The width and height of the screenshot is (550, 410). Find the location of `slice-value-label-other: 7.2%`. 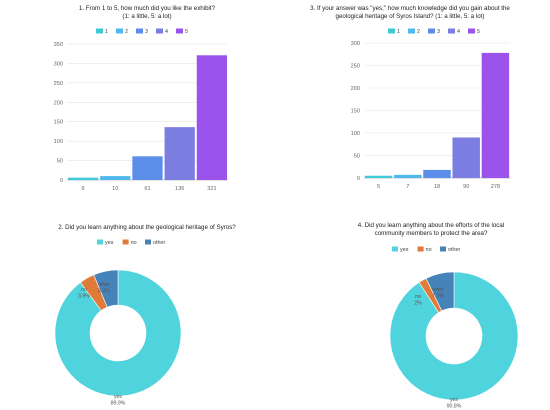

slice-value-label-other: 7.2% is located at coordinates (438, 297).